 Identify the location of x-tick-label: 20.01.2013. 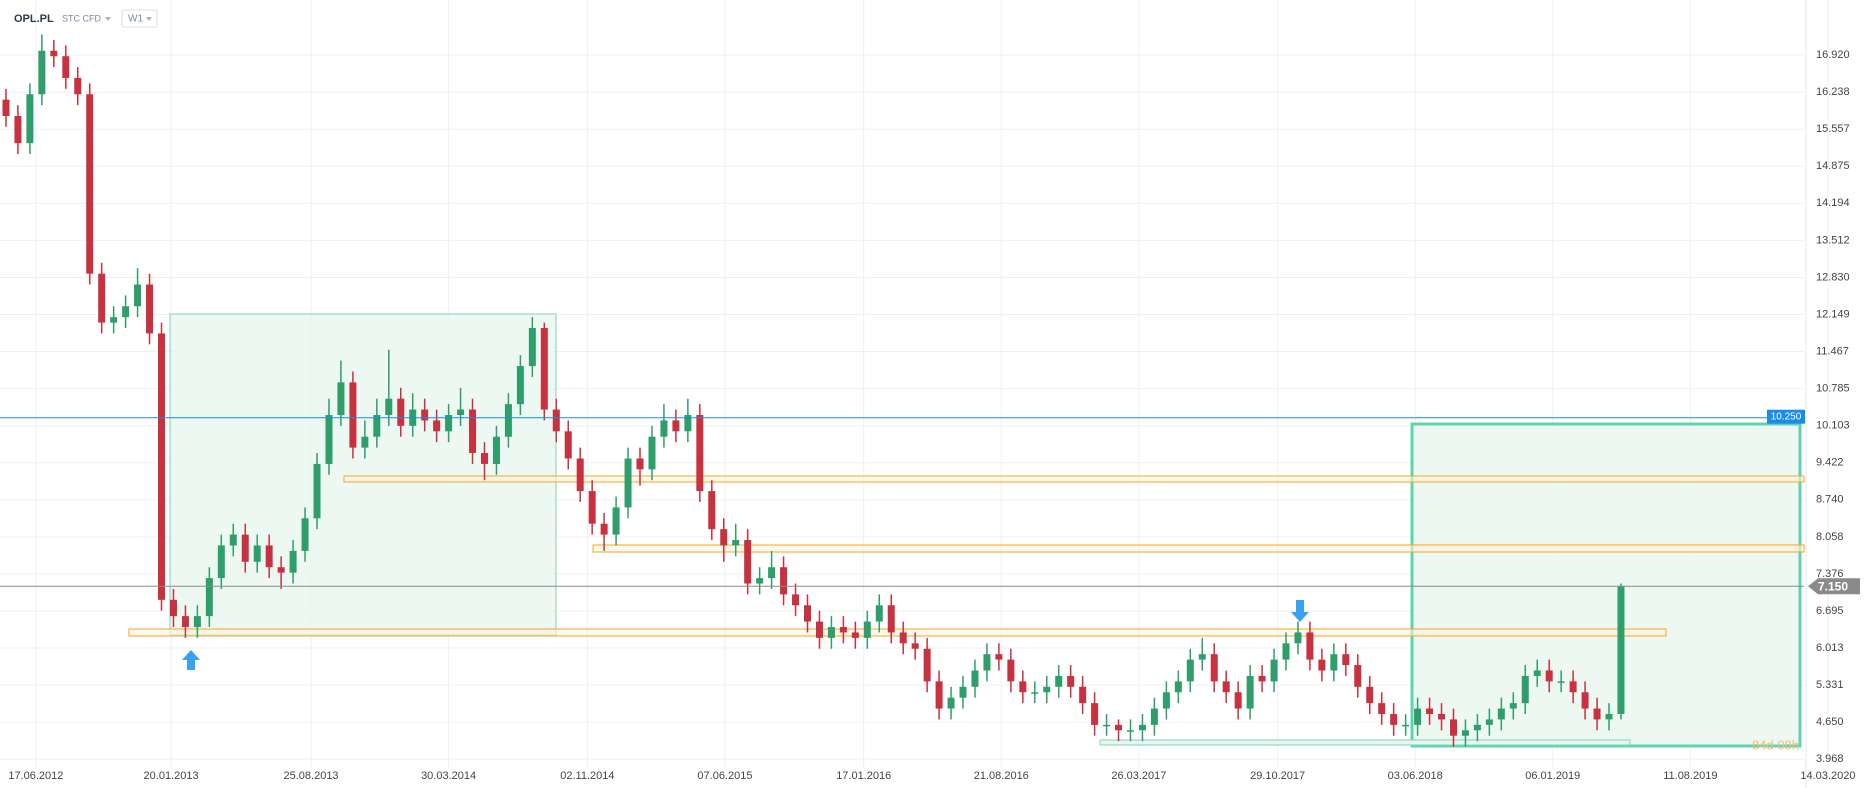
(171, 776).